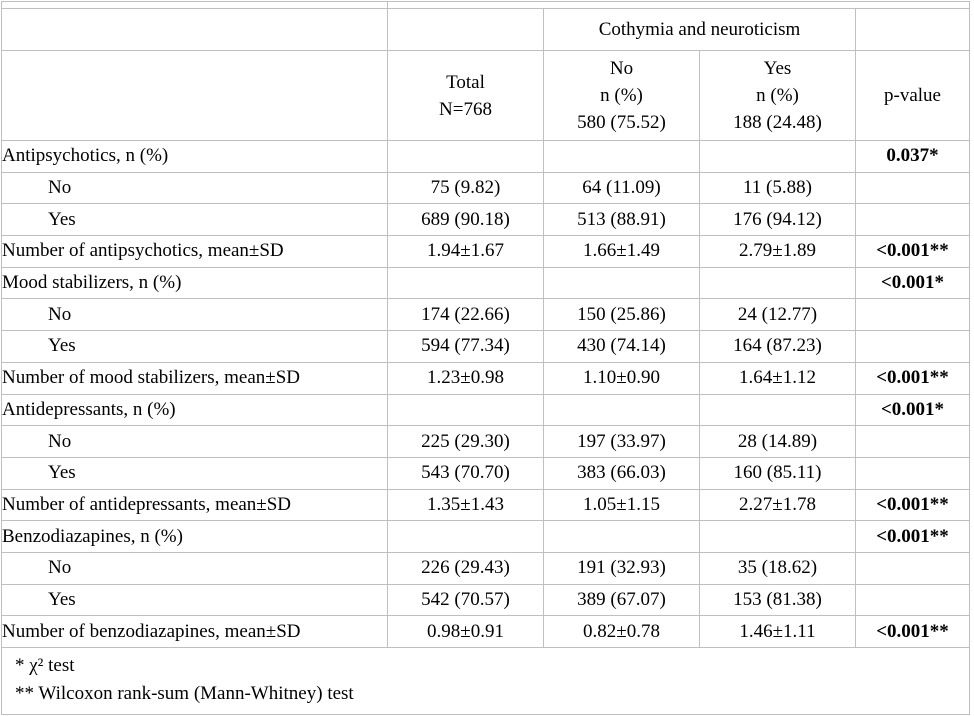 This screenshot has height=716, width=974. Describe the element at coordinates (777, 441) in the screenshot. I see `cell-yes: 28 (14.89)` at that location.